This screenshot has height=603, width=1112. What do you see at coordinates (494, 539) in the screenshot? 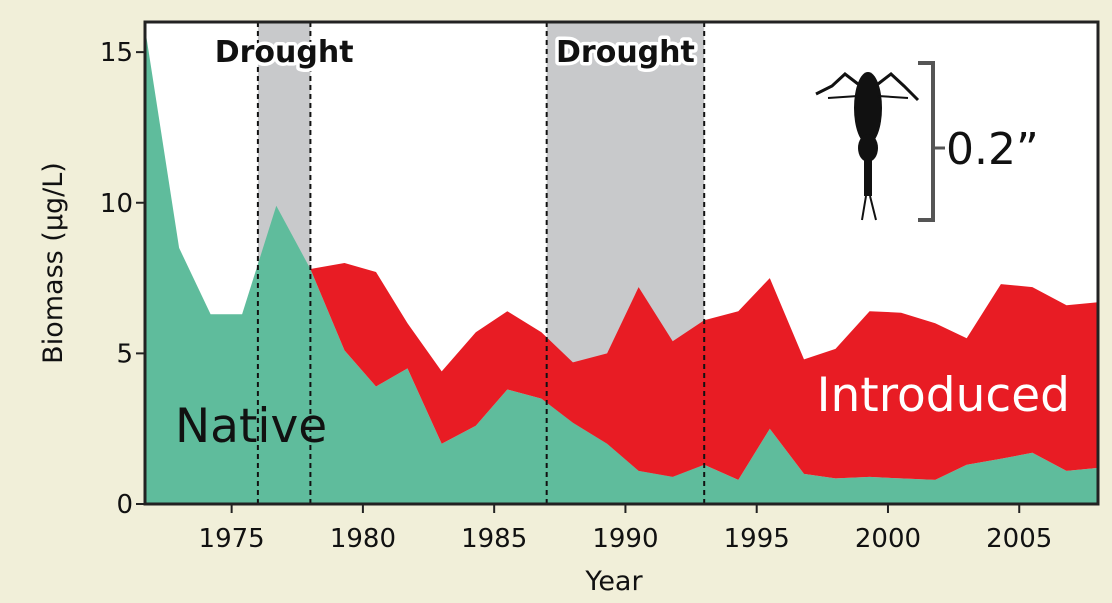
I see `x-tick-label-1985: 1985` at bounding box center [494, 539].